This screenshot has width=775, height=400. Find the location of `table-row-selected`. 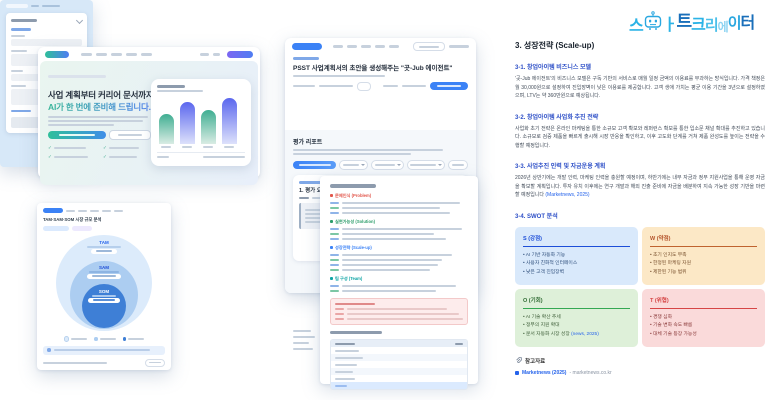

table-row-selected is located at coordinates (399, 385).